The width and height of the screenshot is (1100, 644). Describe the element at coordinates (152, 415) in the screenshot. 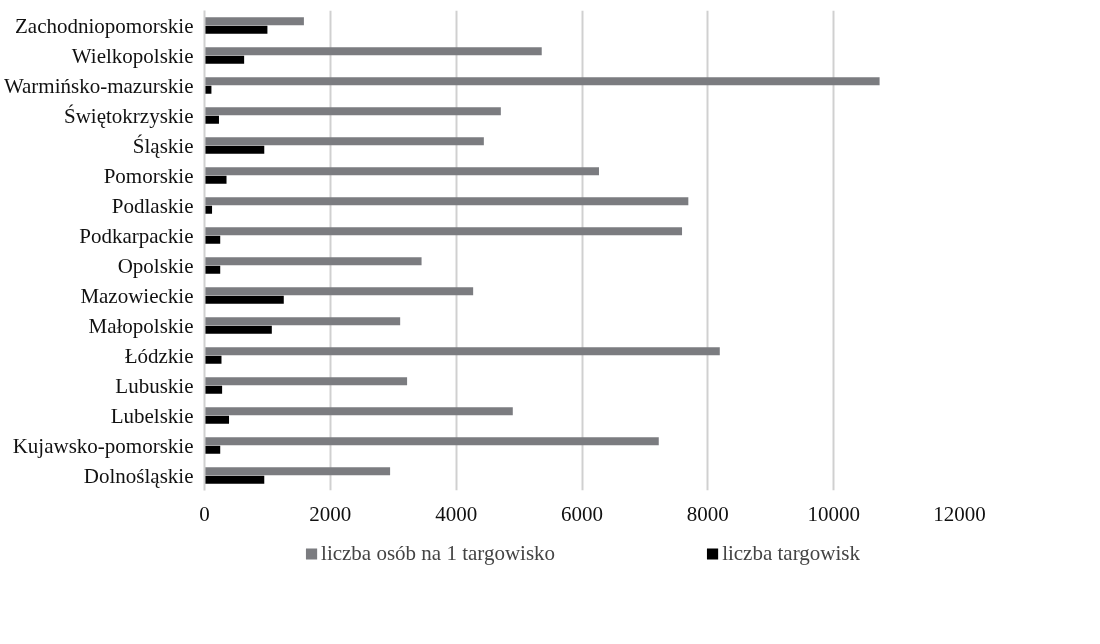

I see `y-tick-label: Lubelskie` at that location.